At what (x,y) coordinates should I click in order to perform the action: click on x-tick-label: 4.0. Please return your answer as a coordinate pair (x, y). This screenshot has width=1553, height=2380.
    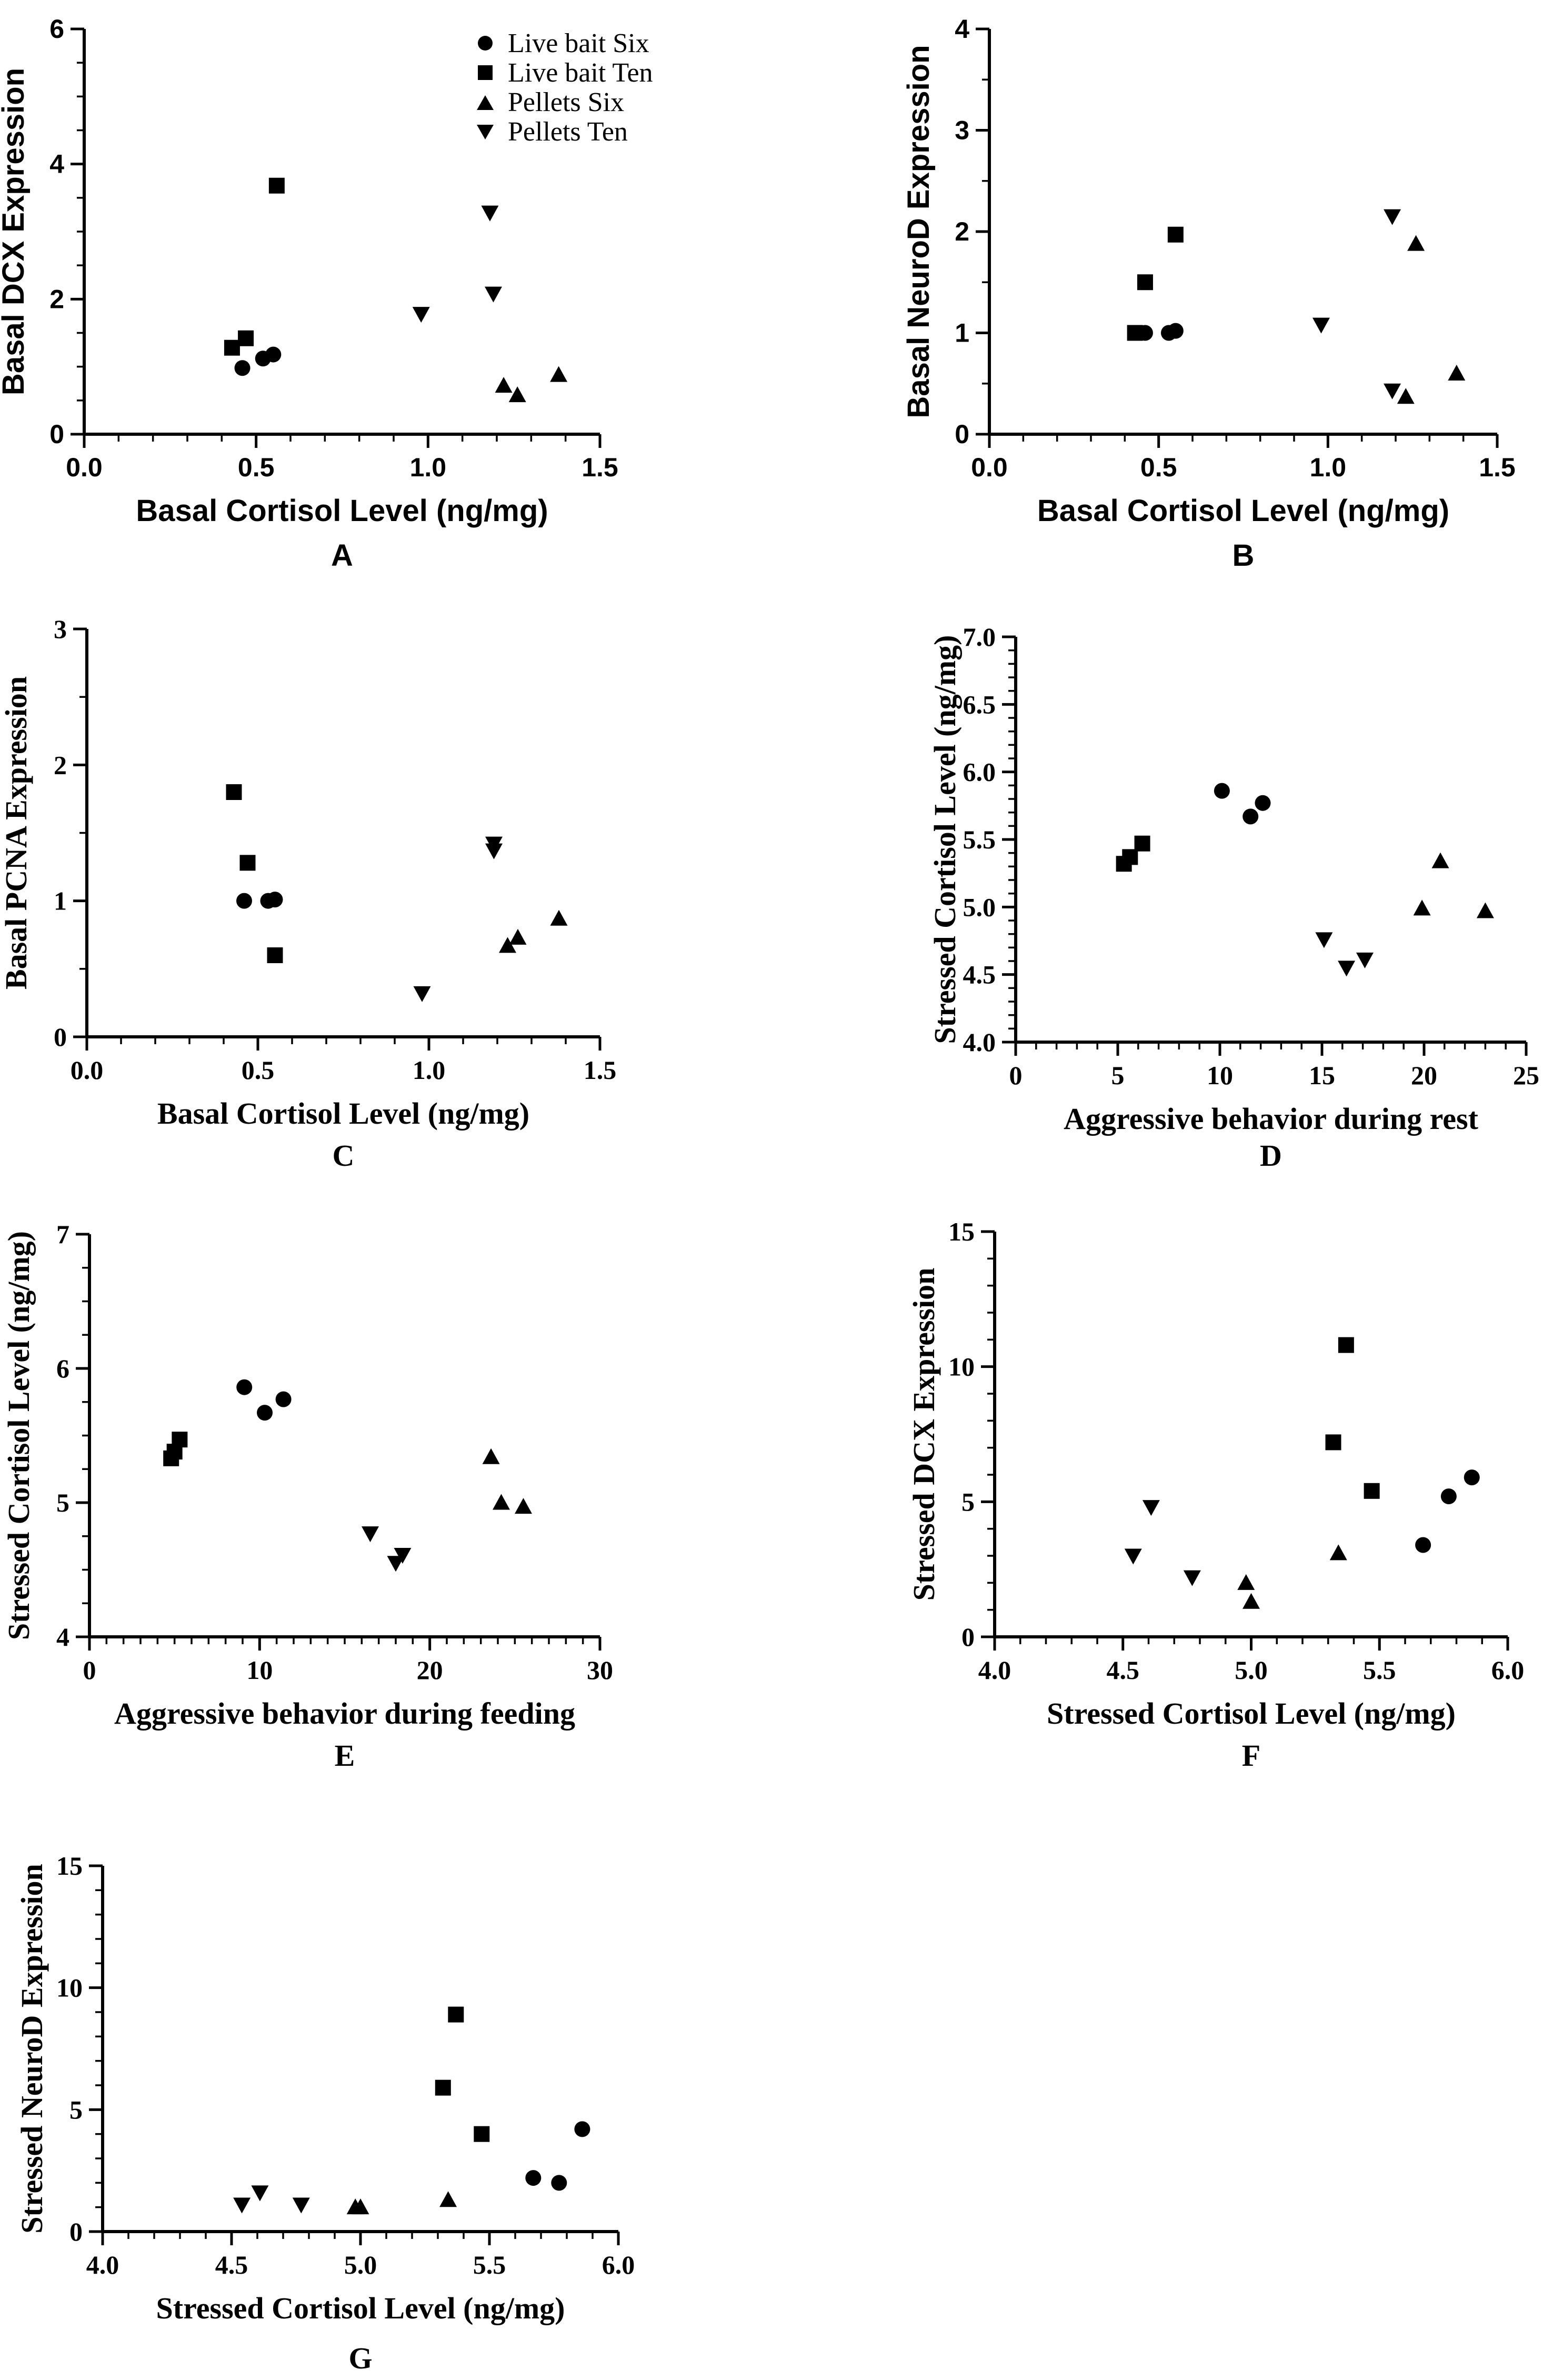
    Looking at the image, I should click on (102, 2264).